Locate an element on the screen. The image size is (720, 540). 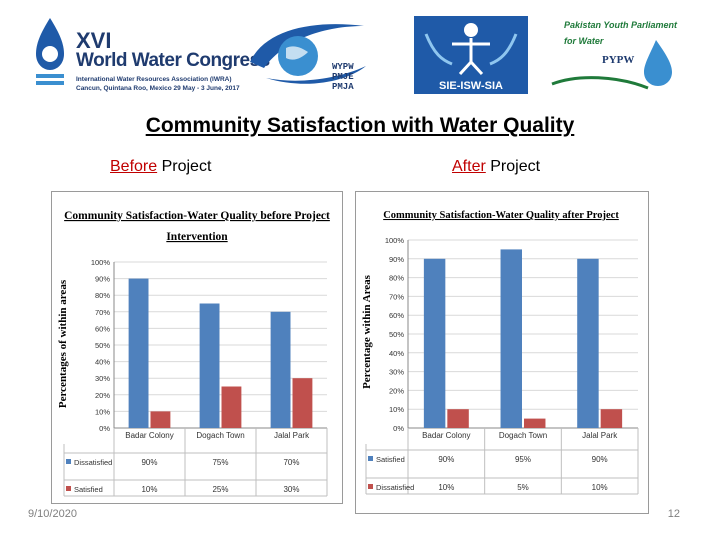
globe-swoosh-icon is located at coordinates (308, 54).